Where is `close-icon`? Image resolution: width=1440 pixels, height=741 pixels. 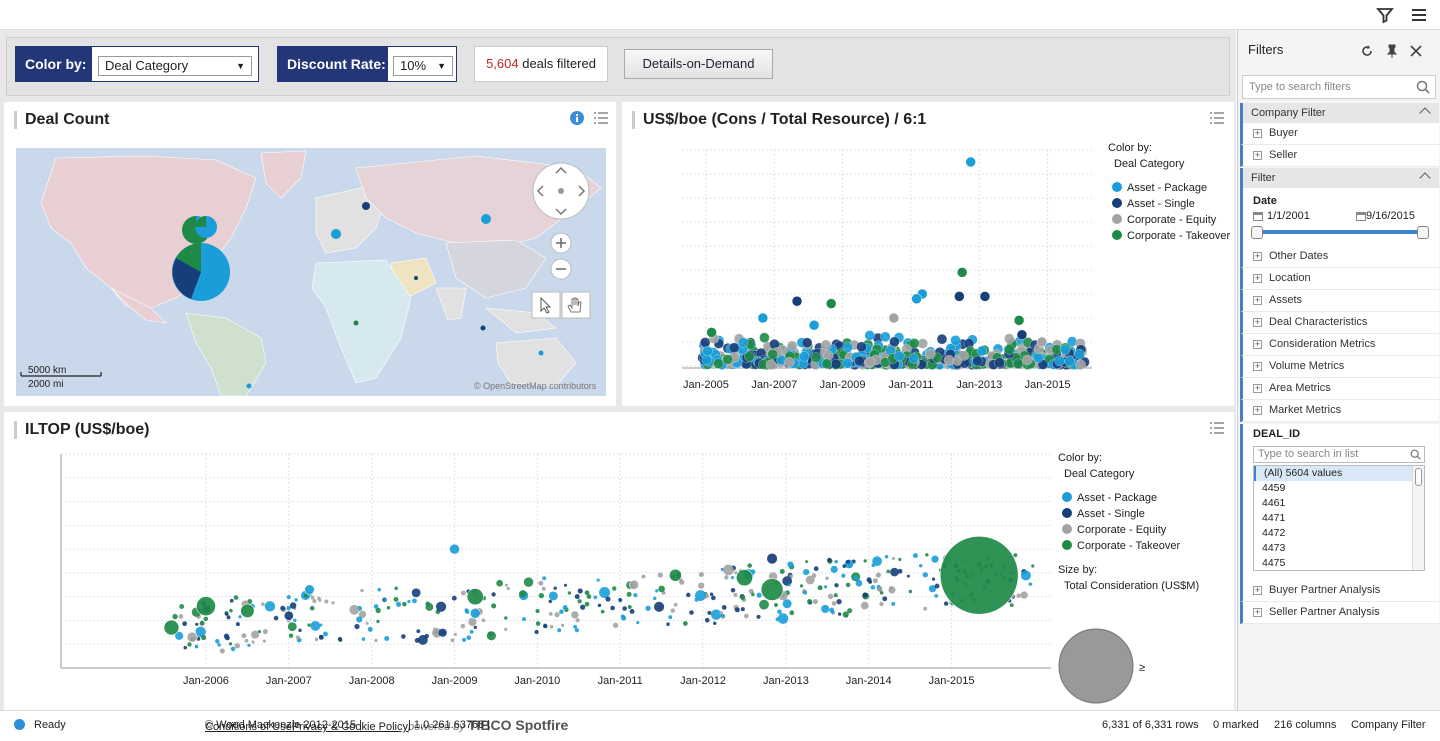
close-icon is located at coordinates (1416, 51).